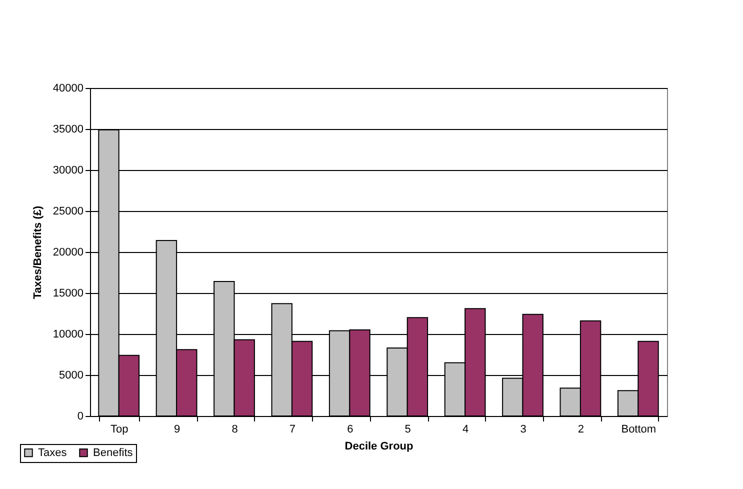 The image size is (743, 489). Describe the element at coordinates (68, 130) in the screenshot. I see `y-tick-label: 35000` at that location.